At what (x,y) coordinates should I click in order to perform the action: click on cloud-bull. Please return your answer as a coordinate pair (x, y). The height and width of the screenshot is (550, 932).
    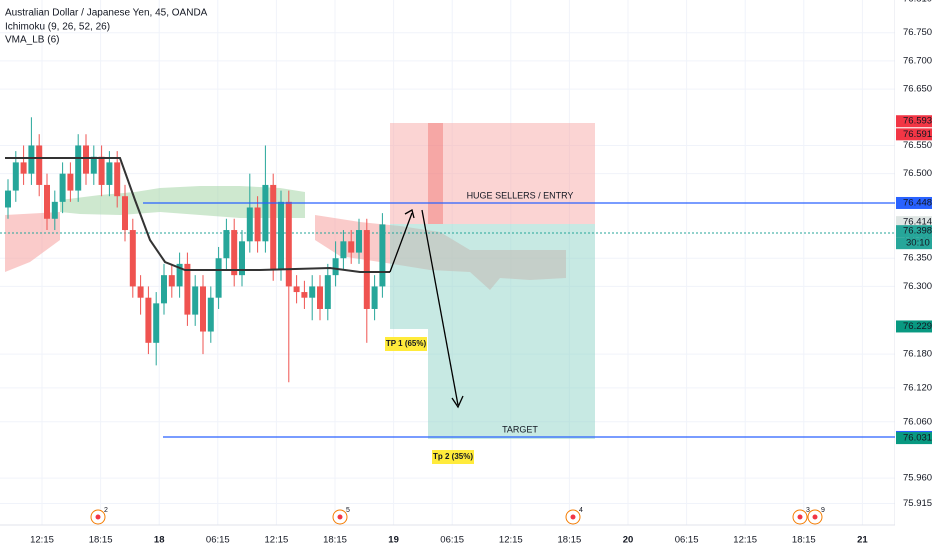
    Looking at the image, I should click on (182, 202).